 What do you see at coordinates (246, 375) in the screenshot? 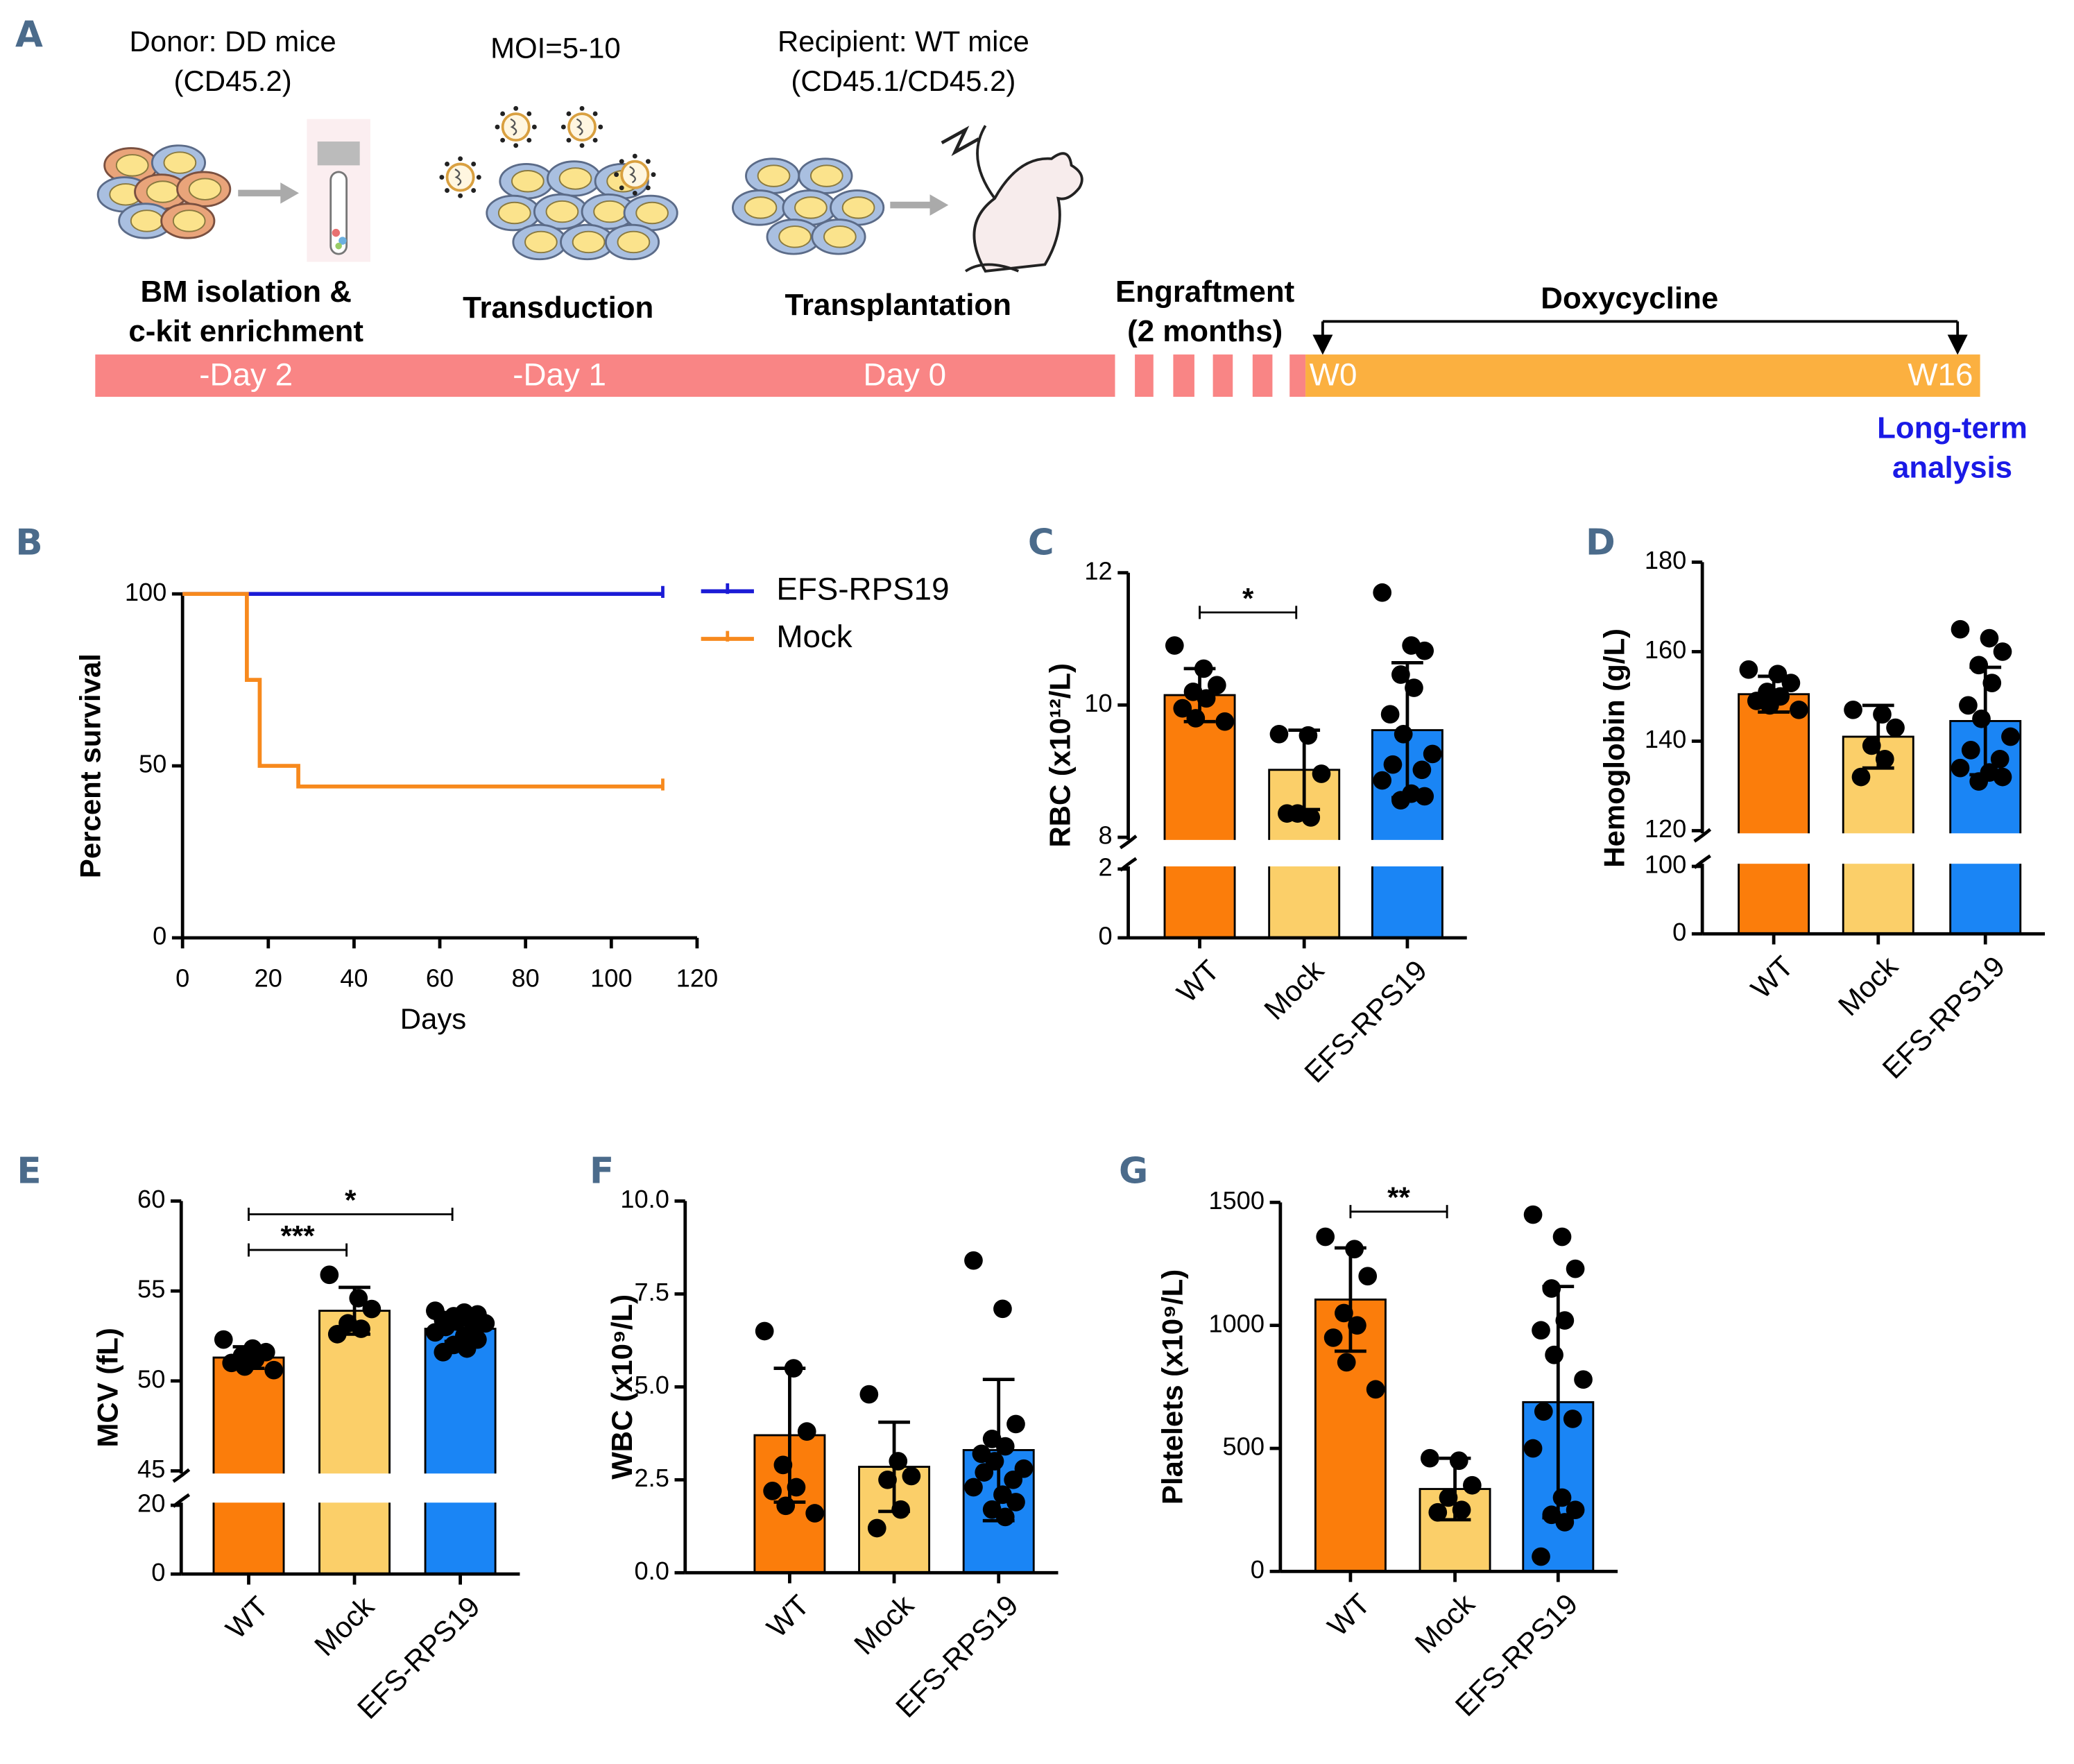
I see `timeline-label: -Day 2` at bounding box center [246, 375].